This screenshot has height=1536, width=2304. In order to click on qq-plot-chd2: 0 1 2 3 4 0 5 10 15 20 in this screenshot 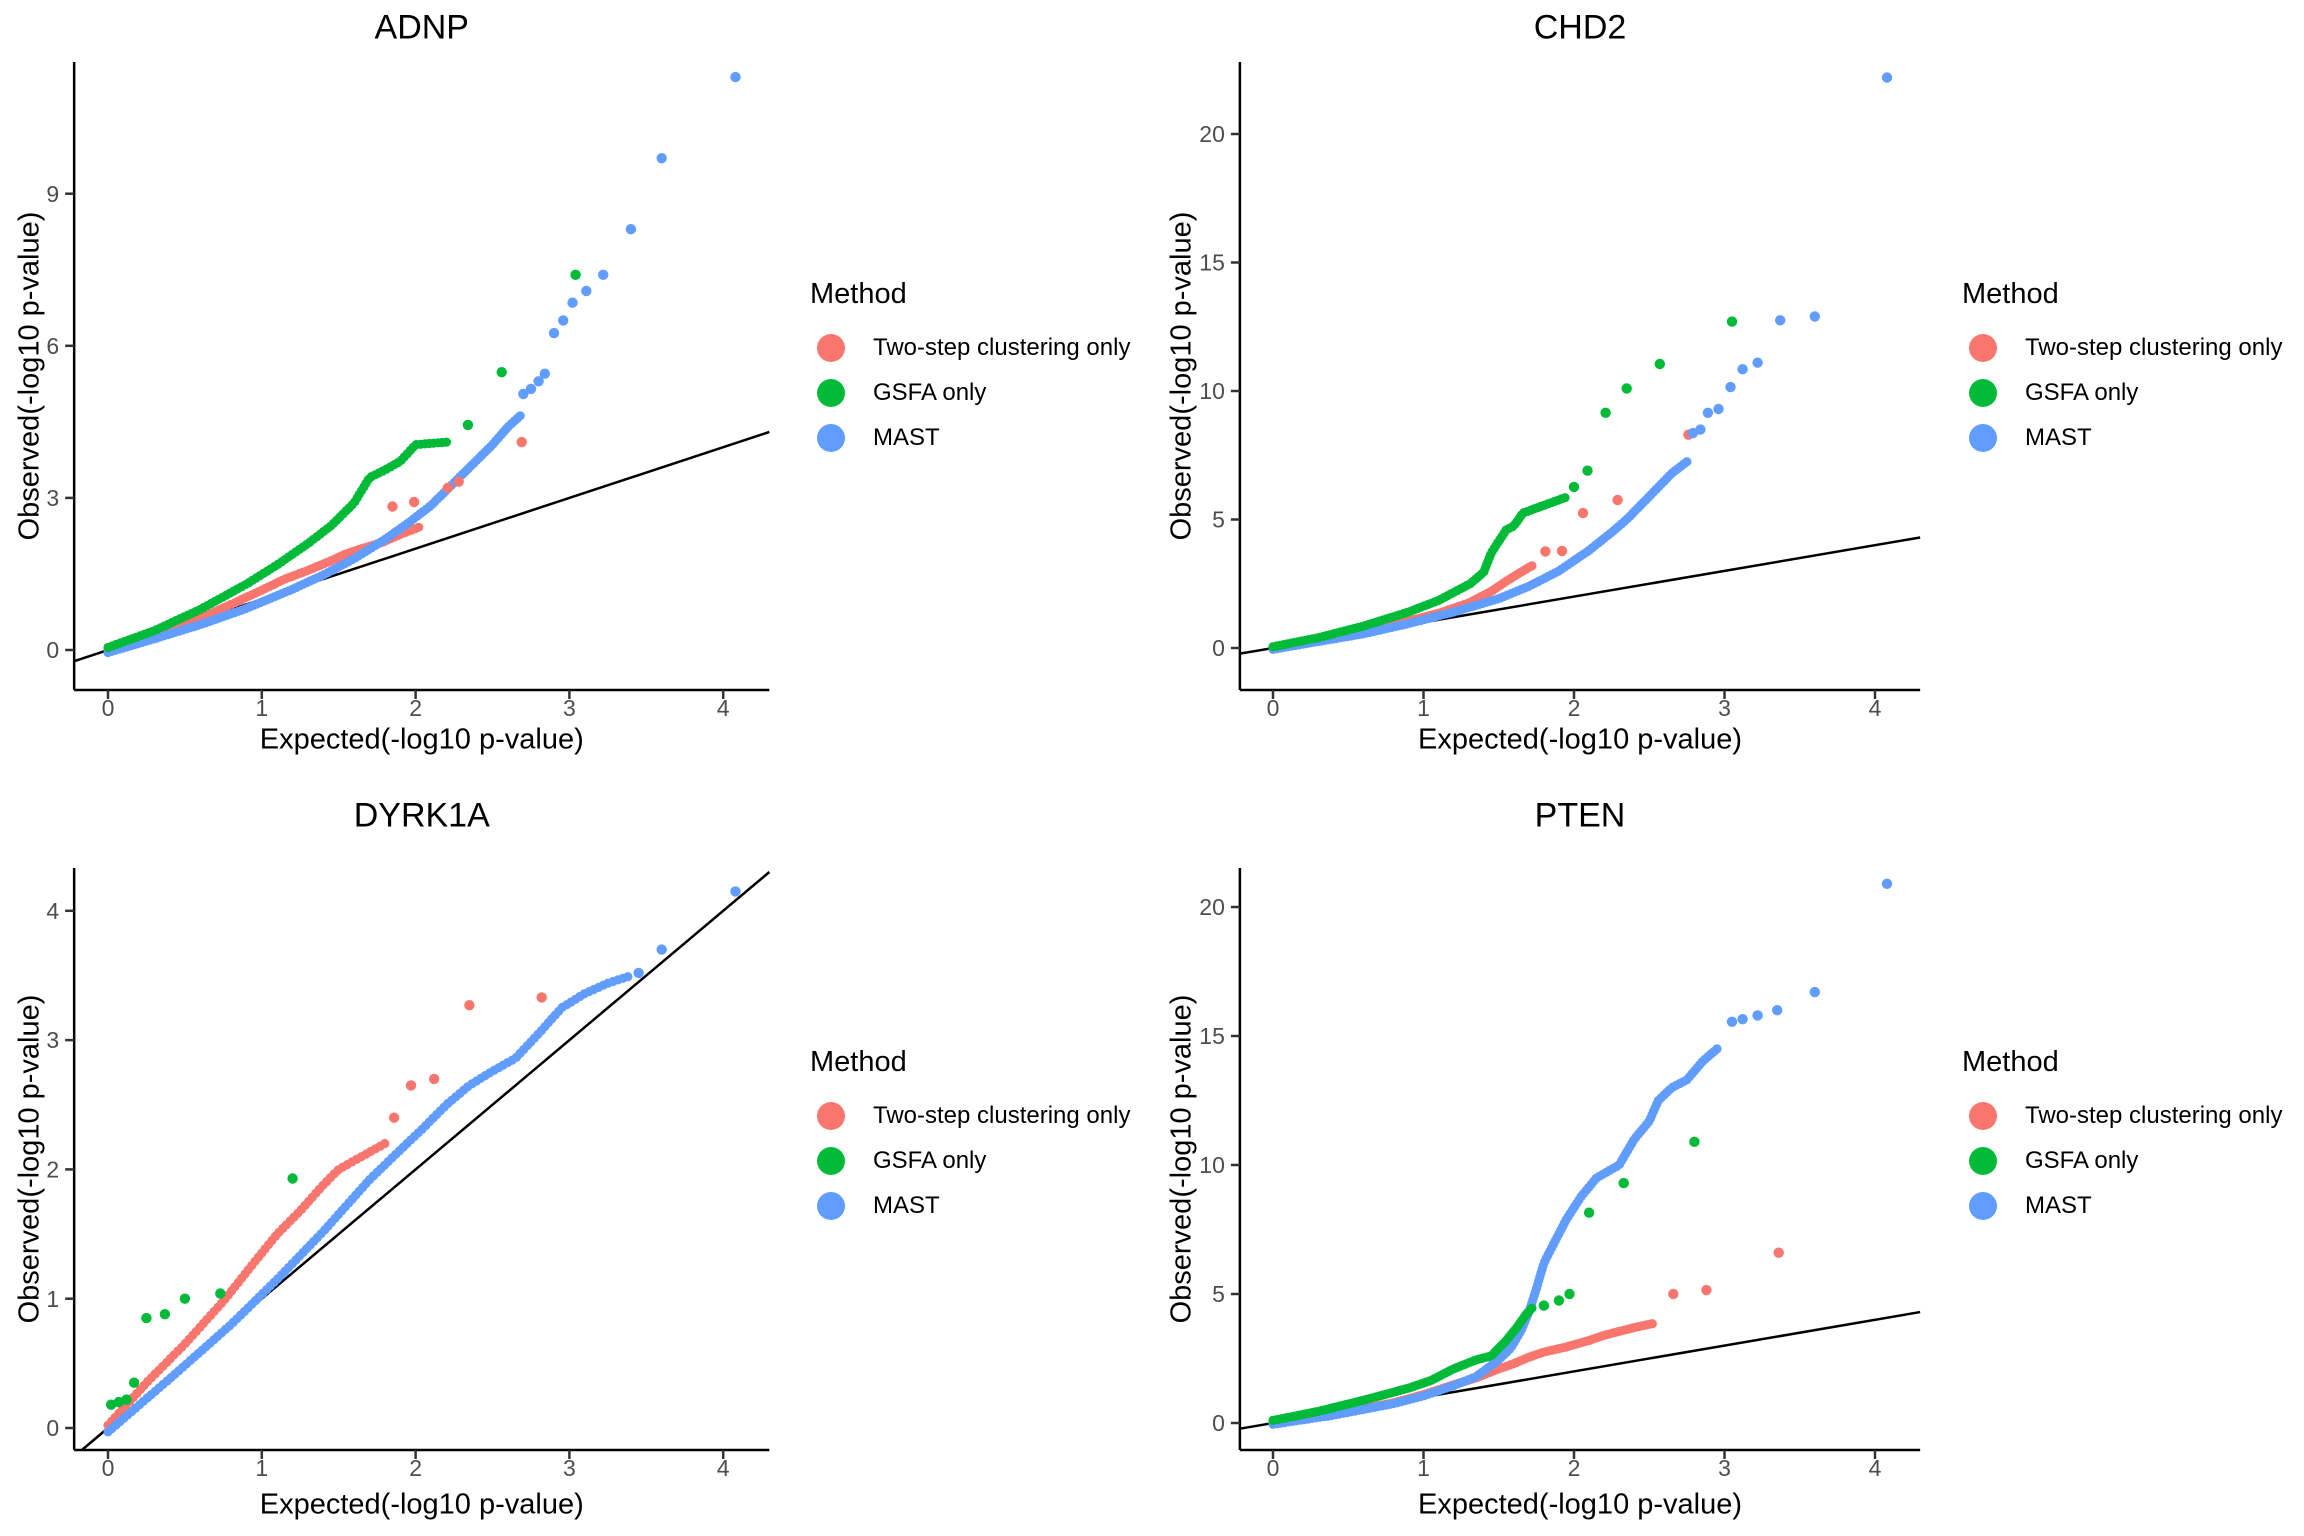, I will do `click(1560, 391)`.